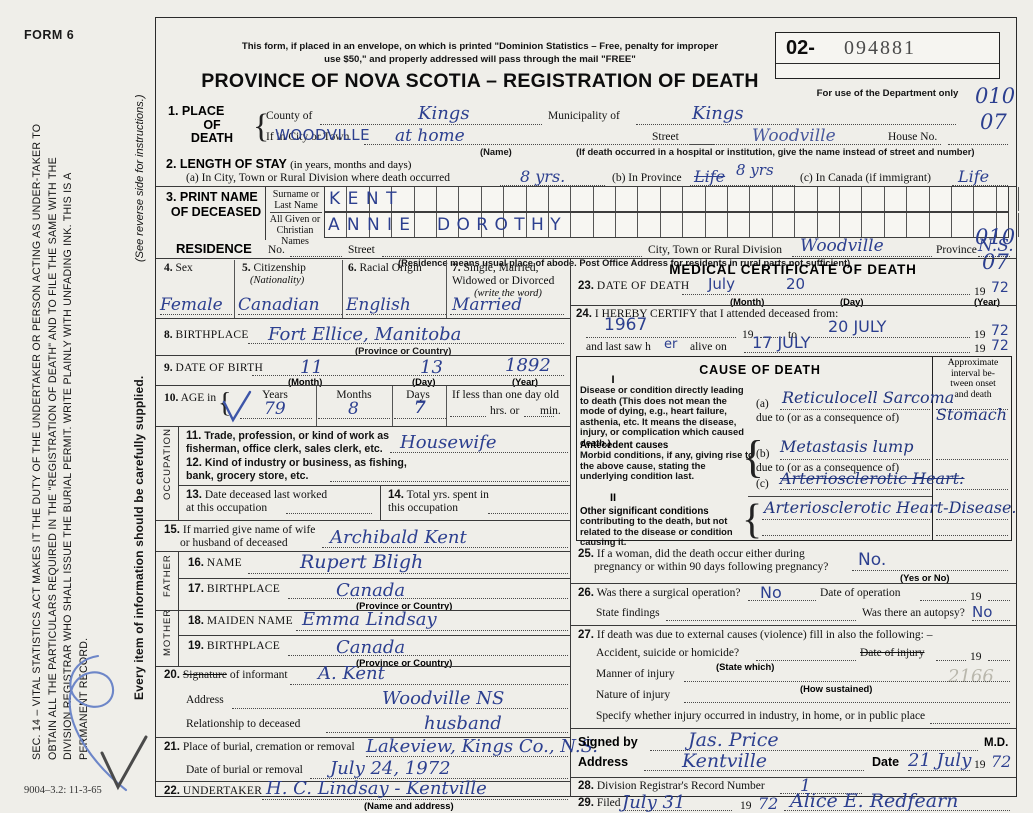 The image size is (1033, 813). I want to click on age-years-field, so click(276, 418).